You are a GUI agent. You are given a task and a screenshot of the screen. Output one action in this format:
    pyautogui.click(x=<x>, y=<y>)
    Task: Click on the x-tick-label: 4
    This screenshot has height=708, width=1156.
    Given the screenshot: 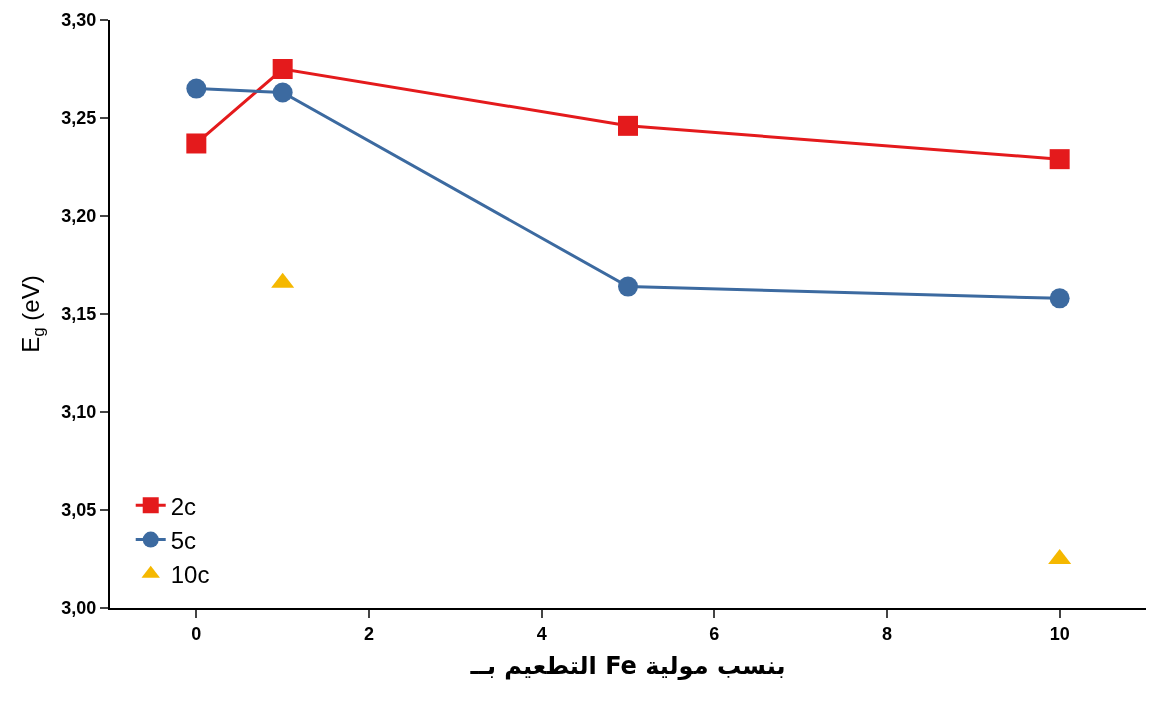 What is the action you would take?
    pyautogui.click(x=541, y=633)
    